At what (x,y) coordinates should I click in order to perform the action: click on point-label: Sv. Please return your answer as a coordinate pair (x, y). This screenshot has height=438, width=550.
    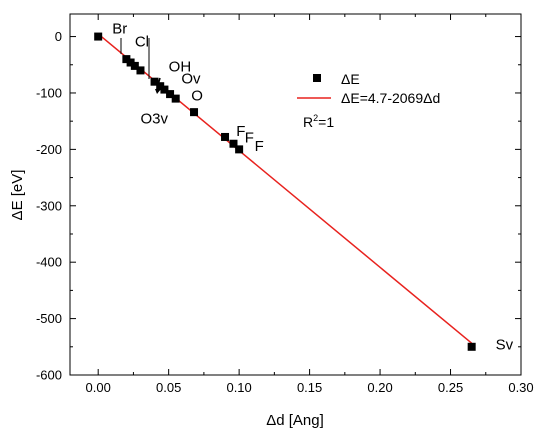
    Looking at the image, I should click on (505, 345).